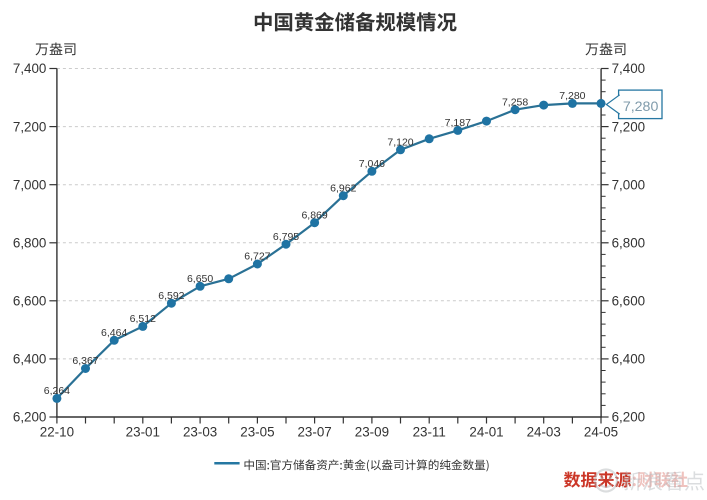  Describe the element at coordinates (143, 319) in the screenshot. I see `svg-text: 6,512` at that location.